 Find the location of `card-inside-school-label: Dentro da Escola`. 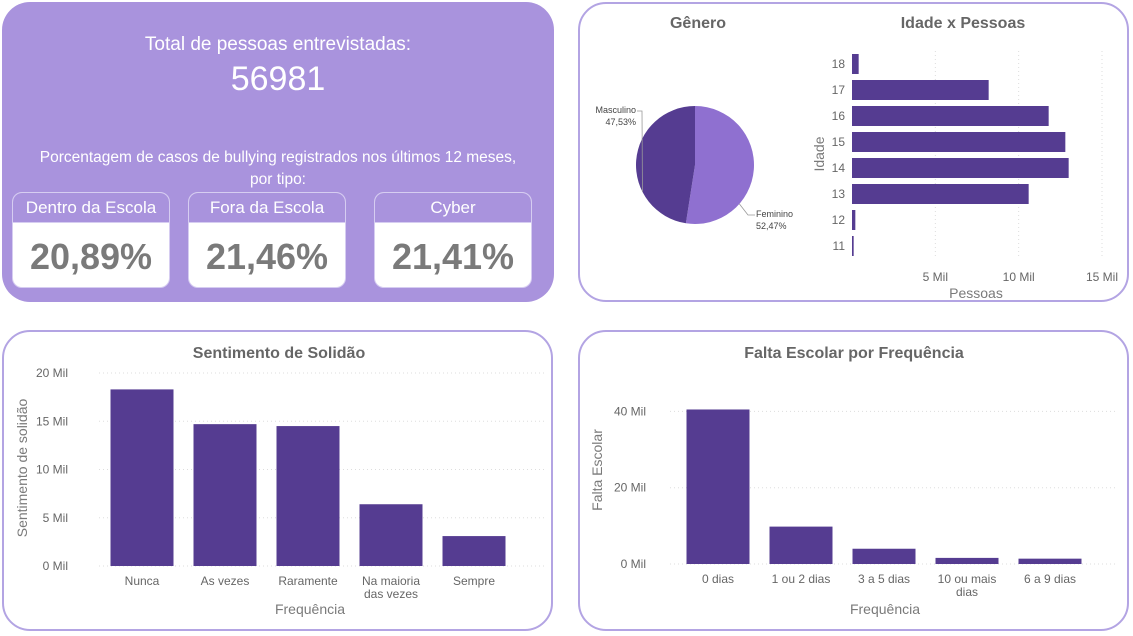

card-inside-school-label: Dentro da Escola is located at coordinates (91, 208).